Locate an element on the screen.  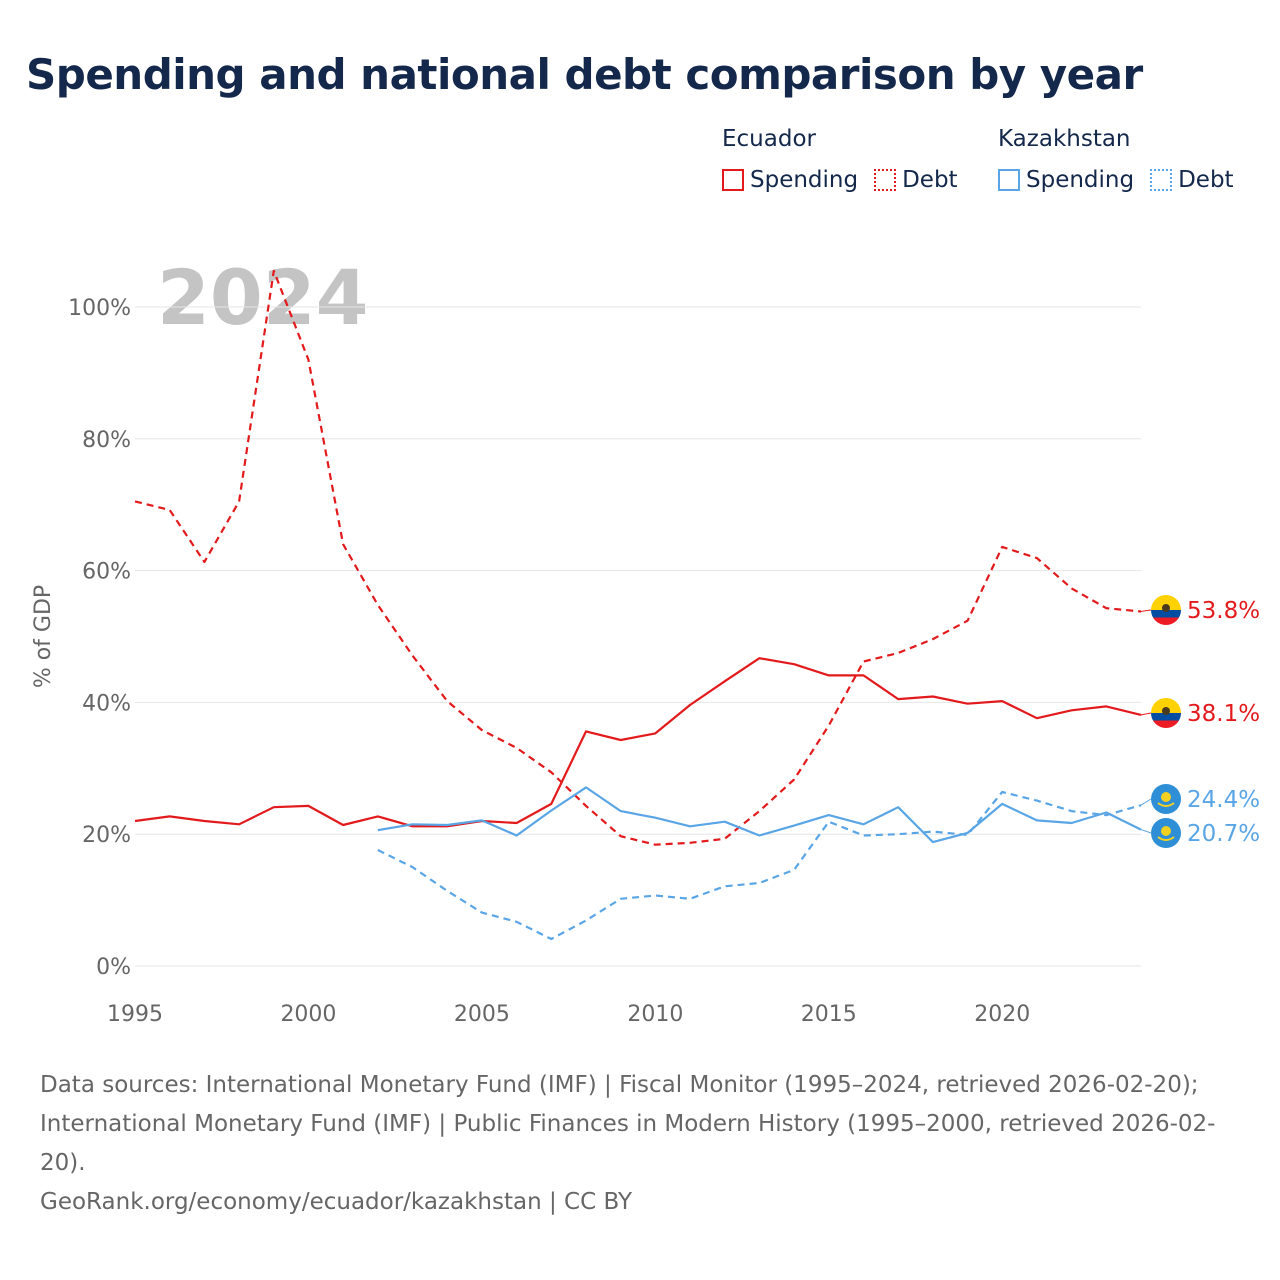
y-tick-label: 100% is located at coordinates (99, 308).